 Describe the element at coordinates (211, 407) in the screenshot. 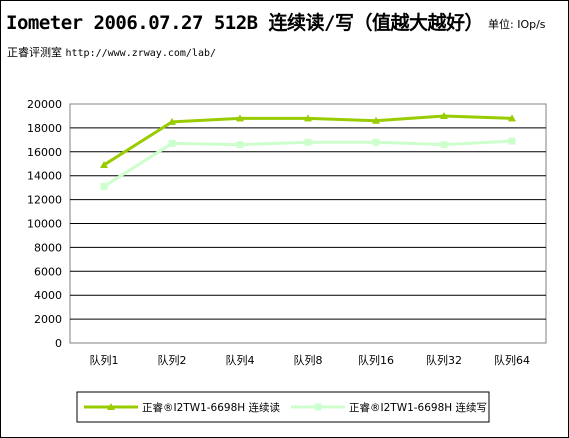

I see `legend-label: 正睿®I2TW1-6698H 连续读` at that location.